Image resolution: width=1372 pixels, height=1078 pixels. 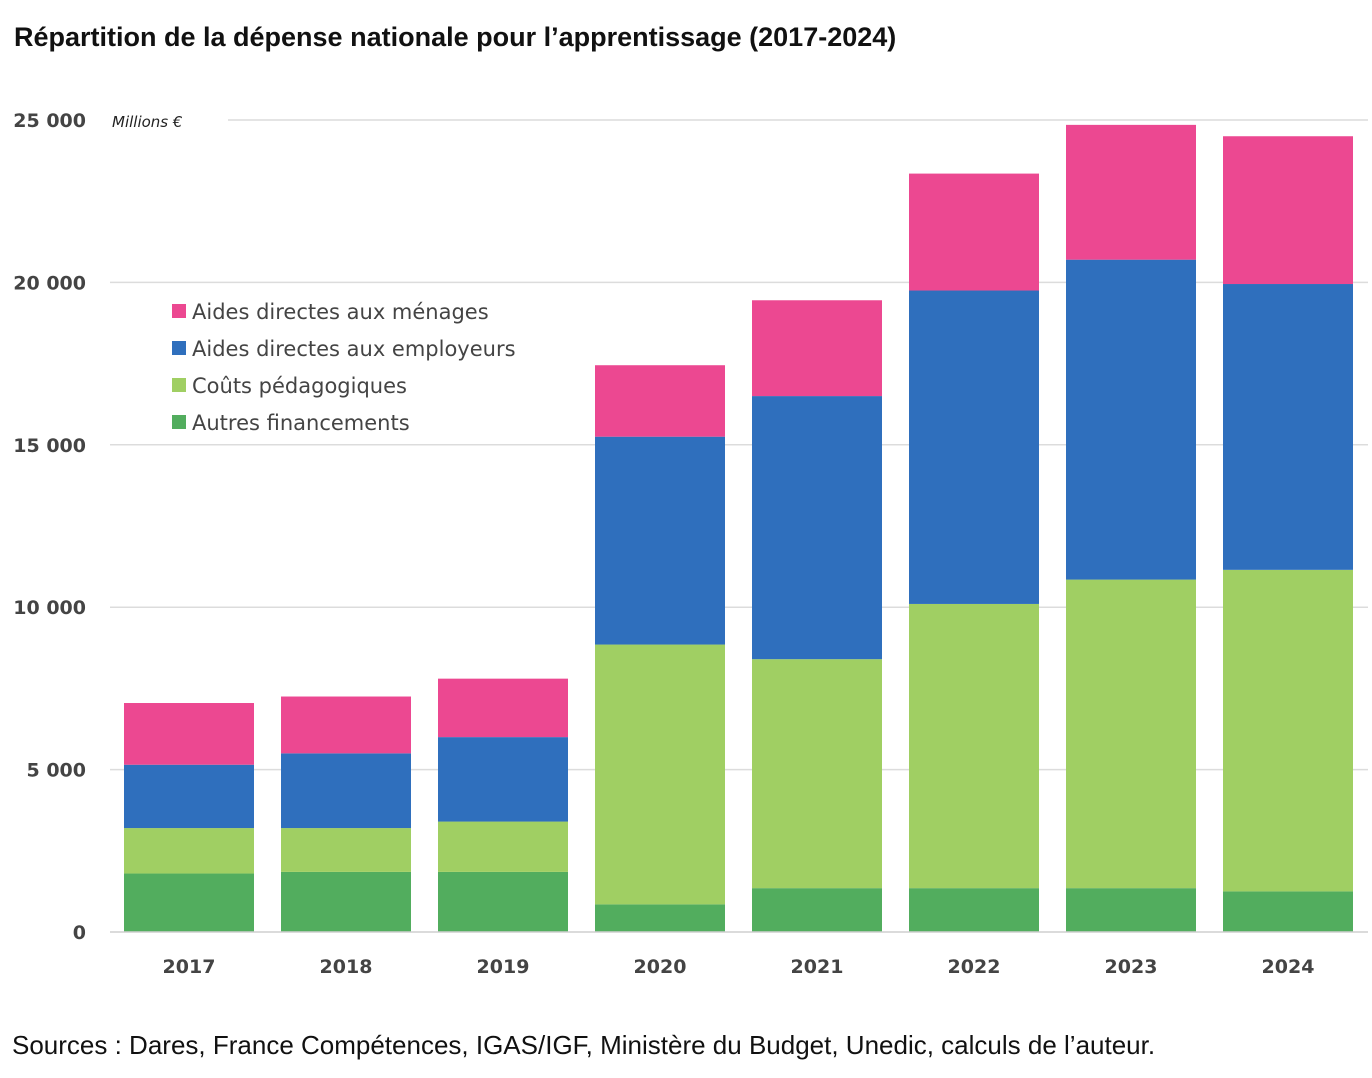 I want to click on y-tick-label: 25 000, so click(x=49, y=121).